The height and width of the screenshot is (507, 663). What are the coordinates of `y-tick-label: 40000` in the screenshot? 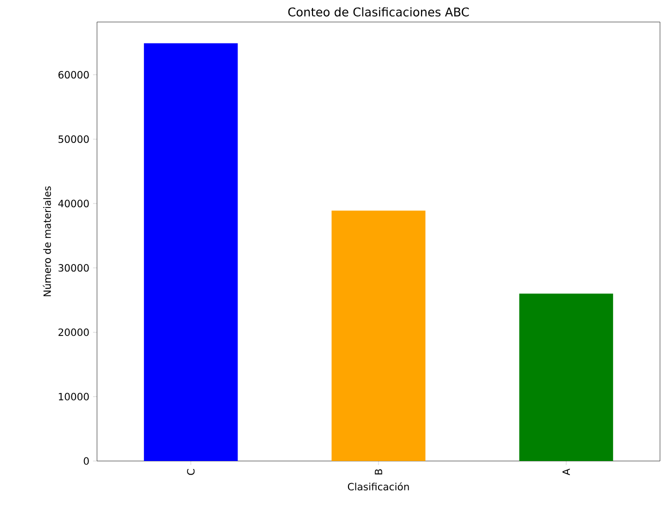 It's located at (73, 204).